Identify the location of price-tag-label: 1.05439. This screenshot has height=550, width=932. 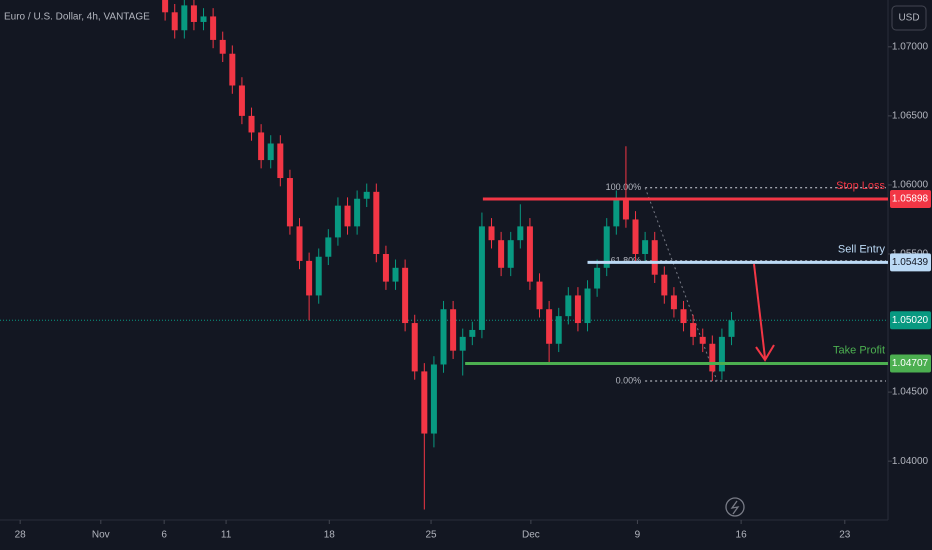
(910, 262).